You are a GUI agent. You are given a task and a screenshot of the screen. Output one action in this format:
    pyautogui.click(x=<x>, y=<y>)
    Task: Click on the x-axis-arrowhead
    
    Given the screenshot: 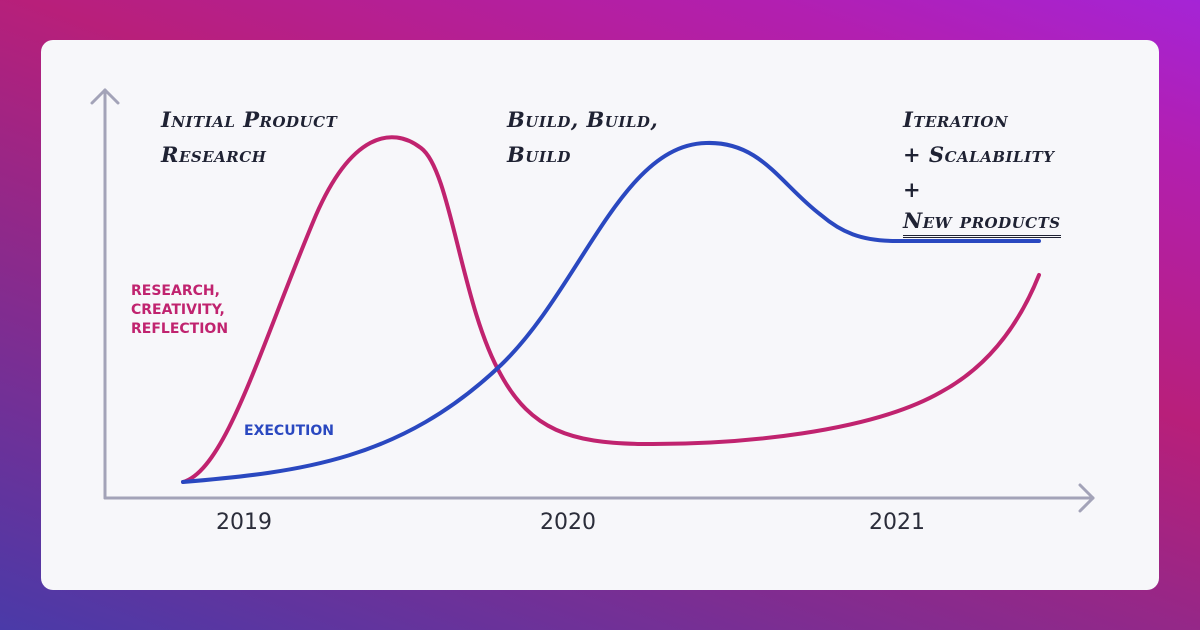 What is the action you would take?
    pyautogui.click(x=1086, y=498)
    